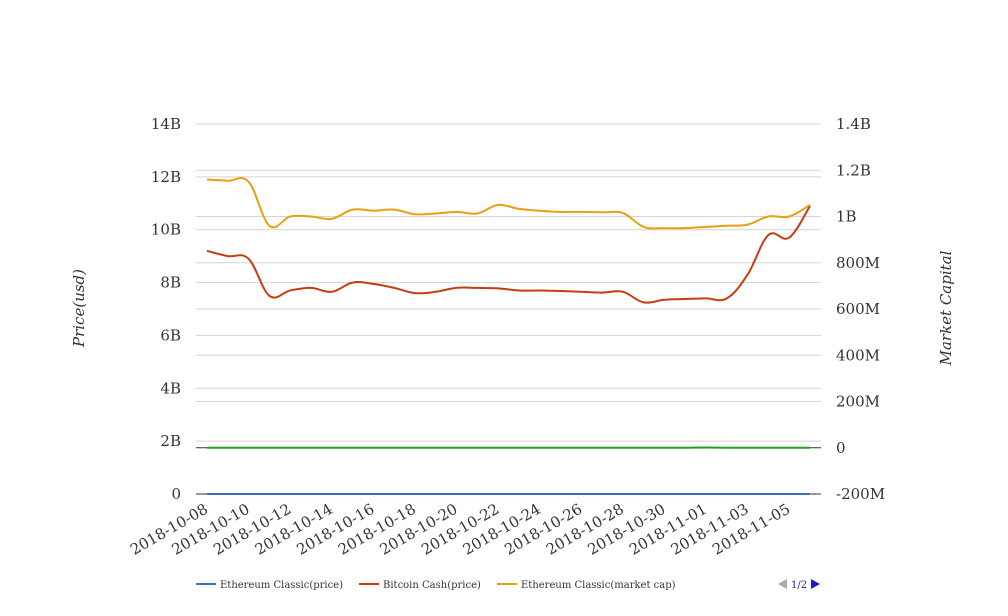  Describe the element at coordinates (841, 448) in the screenshot. I see `y-tick-right-label: 0` at that location.